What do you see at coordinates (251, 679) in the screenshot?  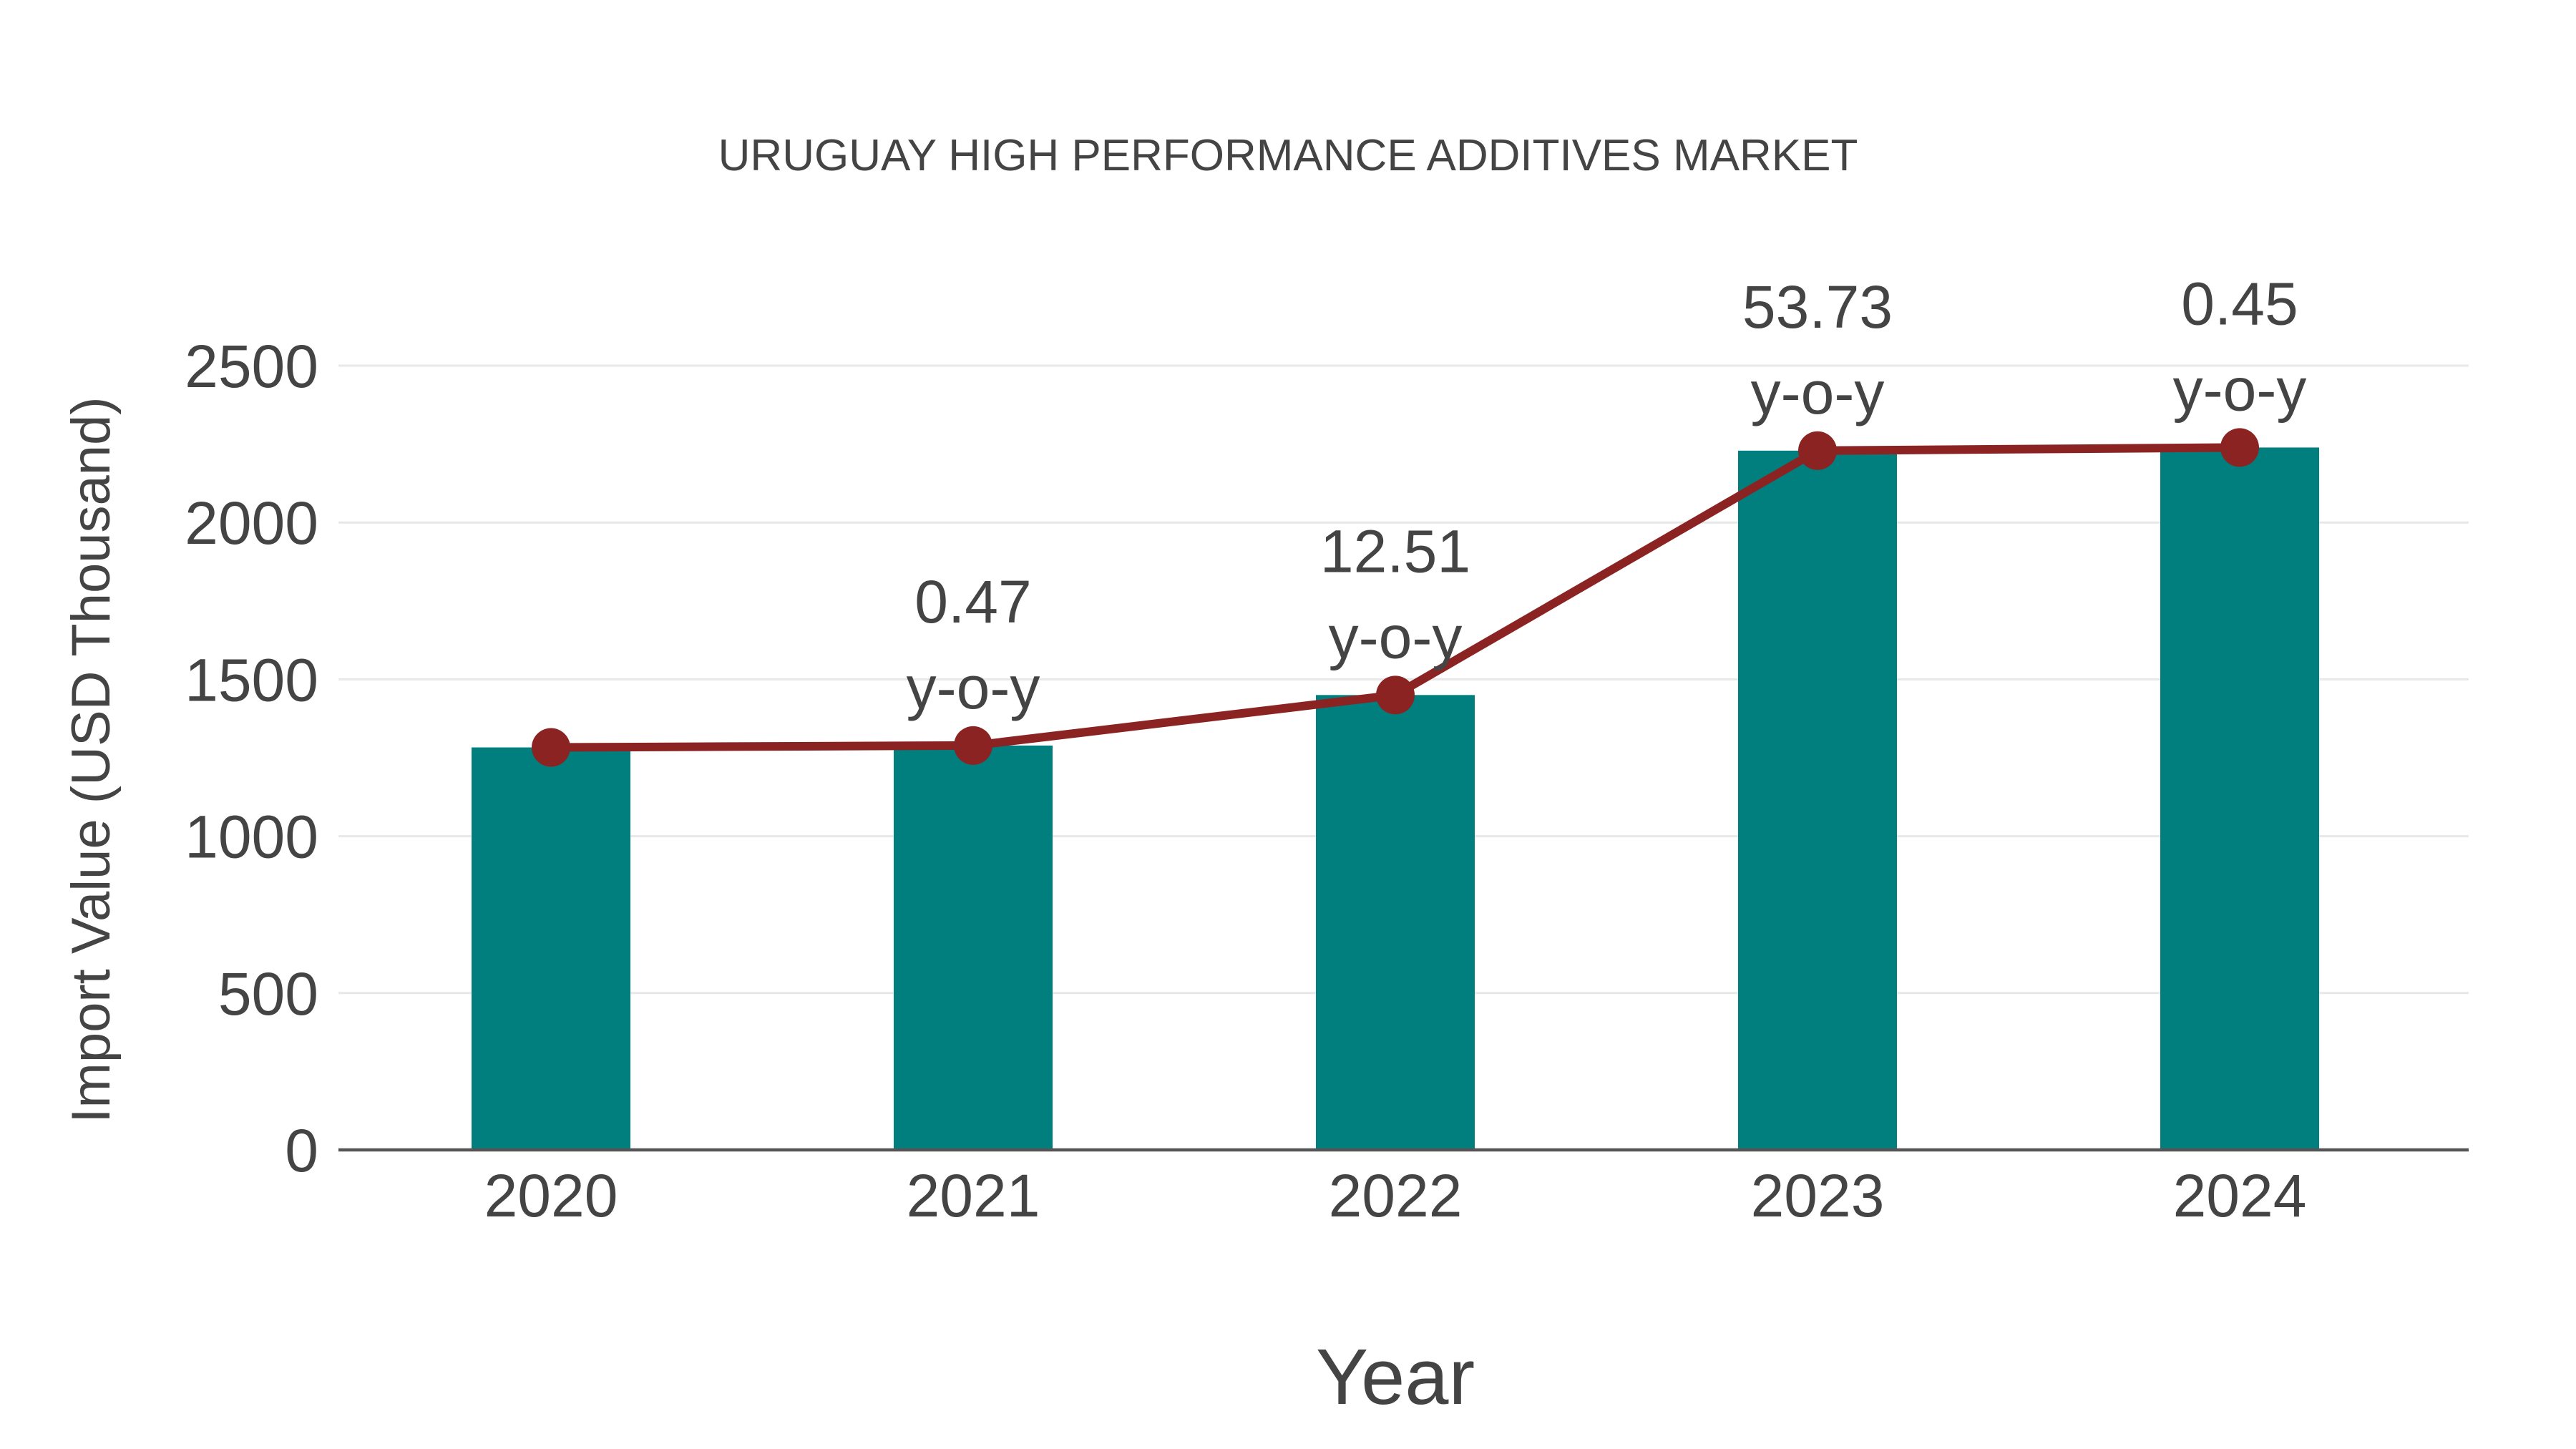 I see `y-tick-label: 1500` at bounding box center [251, 679].